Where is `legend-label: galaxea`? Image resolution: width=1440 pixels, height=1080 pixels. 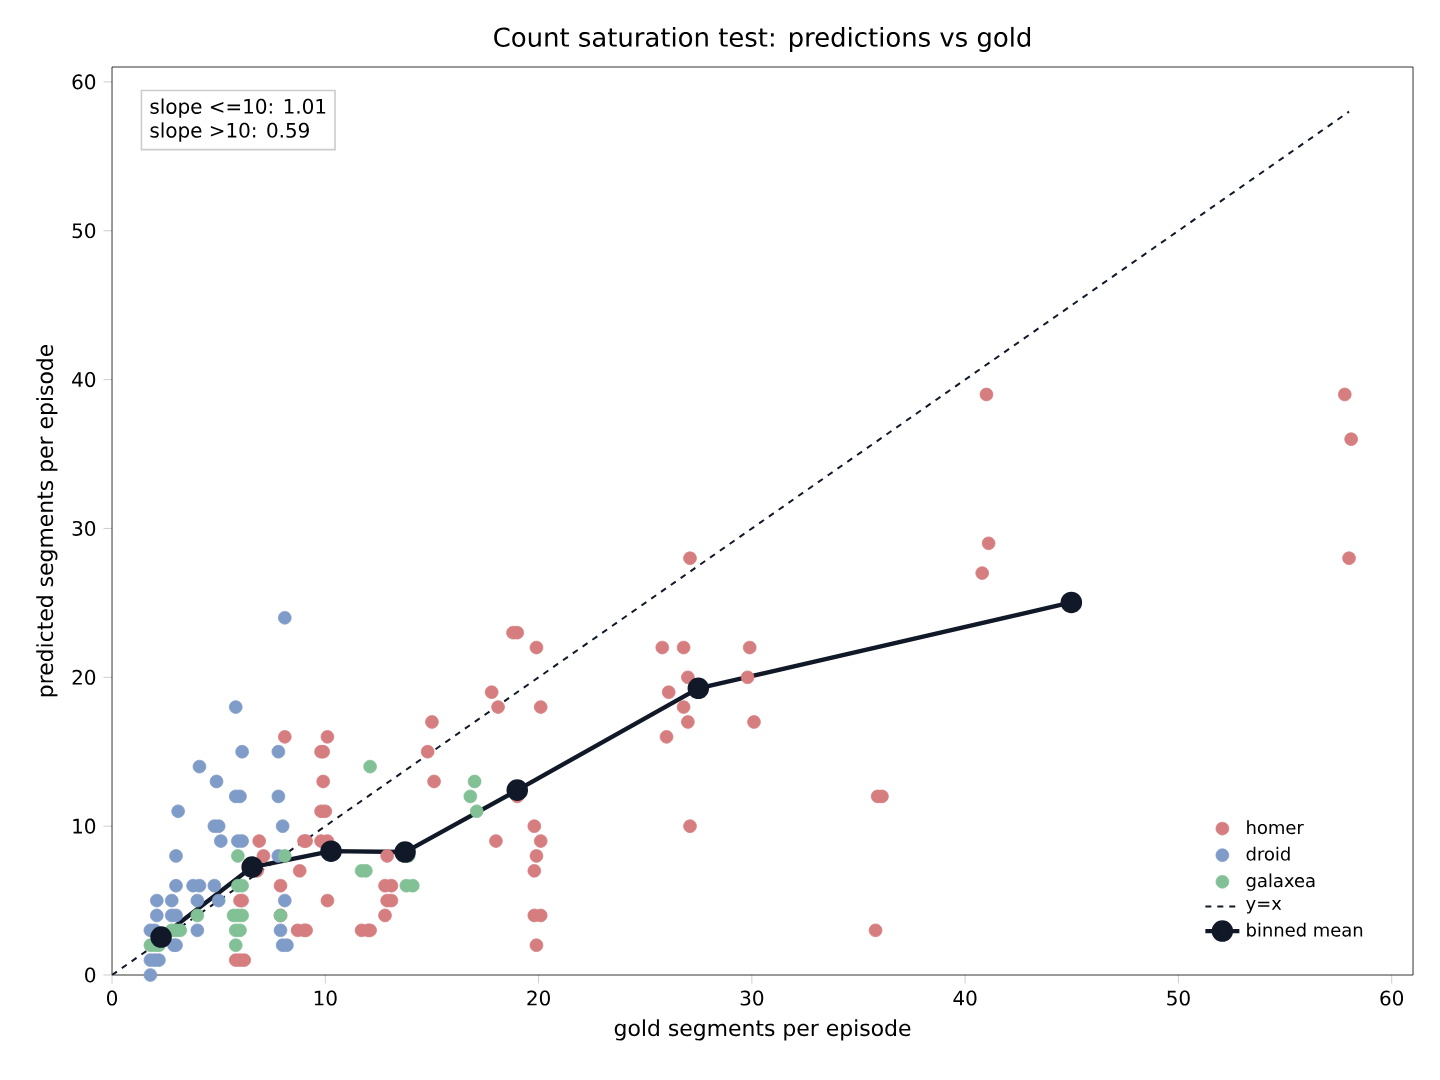
legend-label: galaxea is located at coordinates (1280, 882).